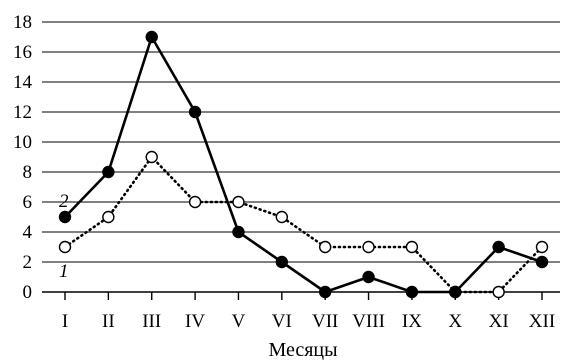 Image resolution: width=563 pixels, height=361 pixels. What do you see at coordinates (23, 82) in the screenshot?
I see `y-tick-label: 14` at bounding box center [23, 82].